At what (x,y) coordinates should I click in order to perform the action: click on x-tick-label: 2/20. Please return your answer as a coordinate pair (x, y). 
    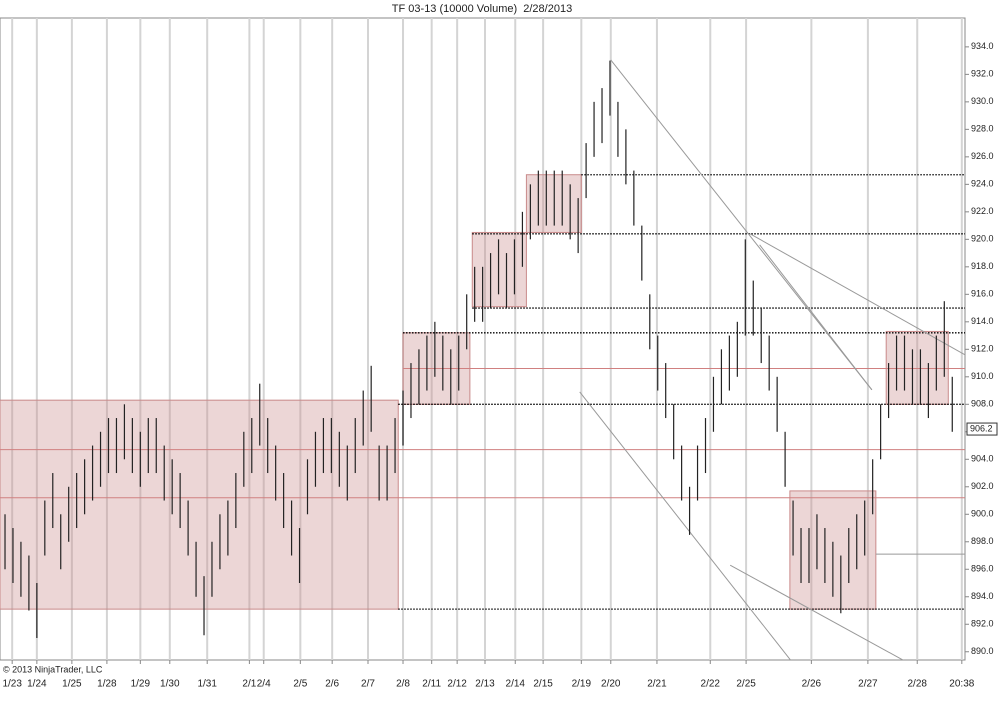
    Looking at the image, I should click on (611, 684).